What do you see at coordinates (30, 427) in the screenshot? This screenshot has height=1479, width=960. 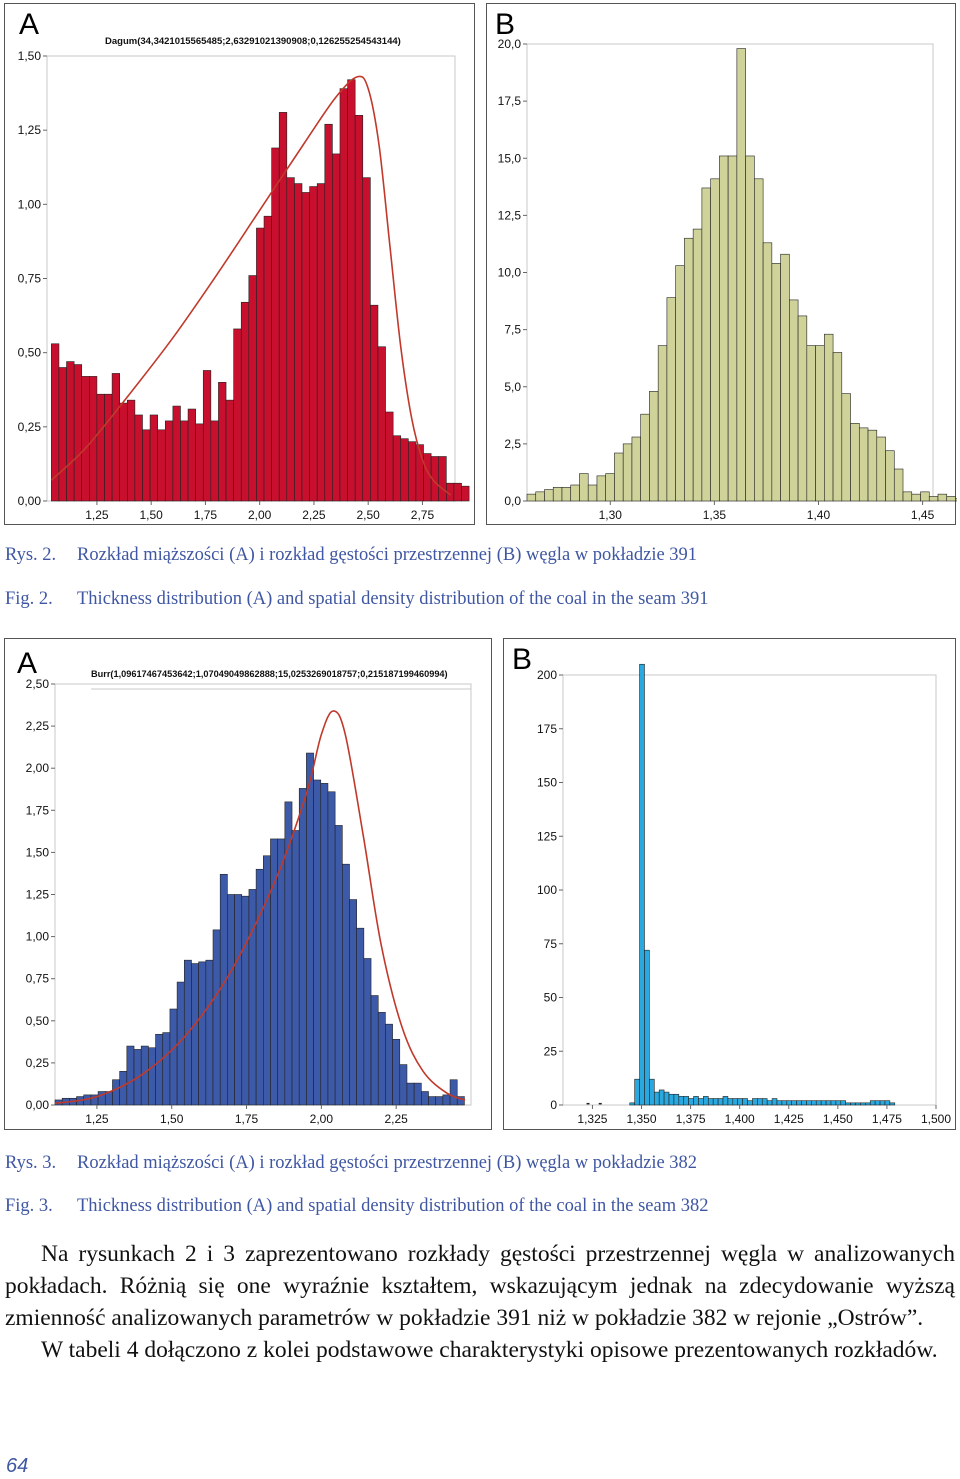 I see `y-tick-label: 0,25` at bounding box center [30, 427].